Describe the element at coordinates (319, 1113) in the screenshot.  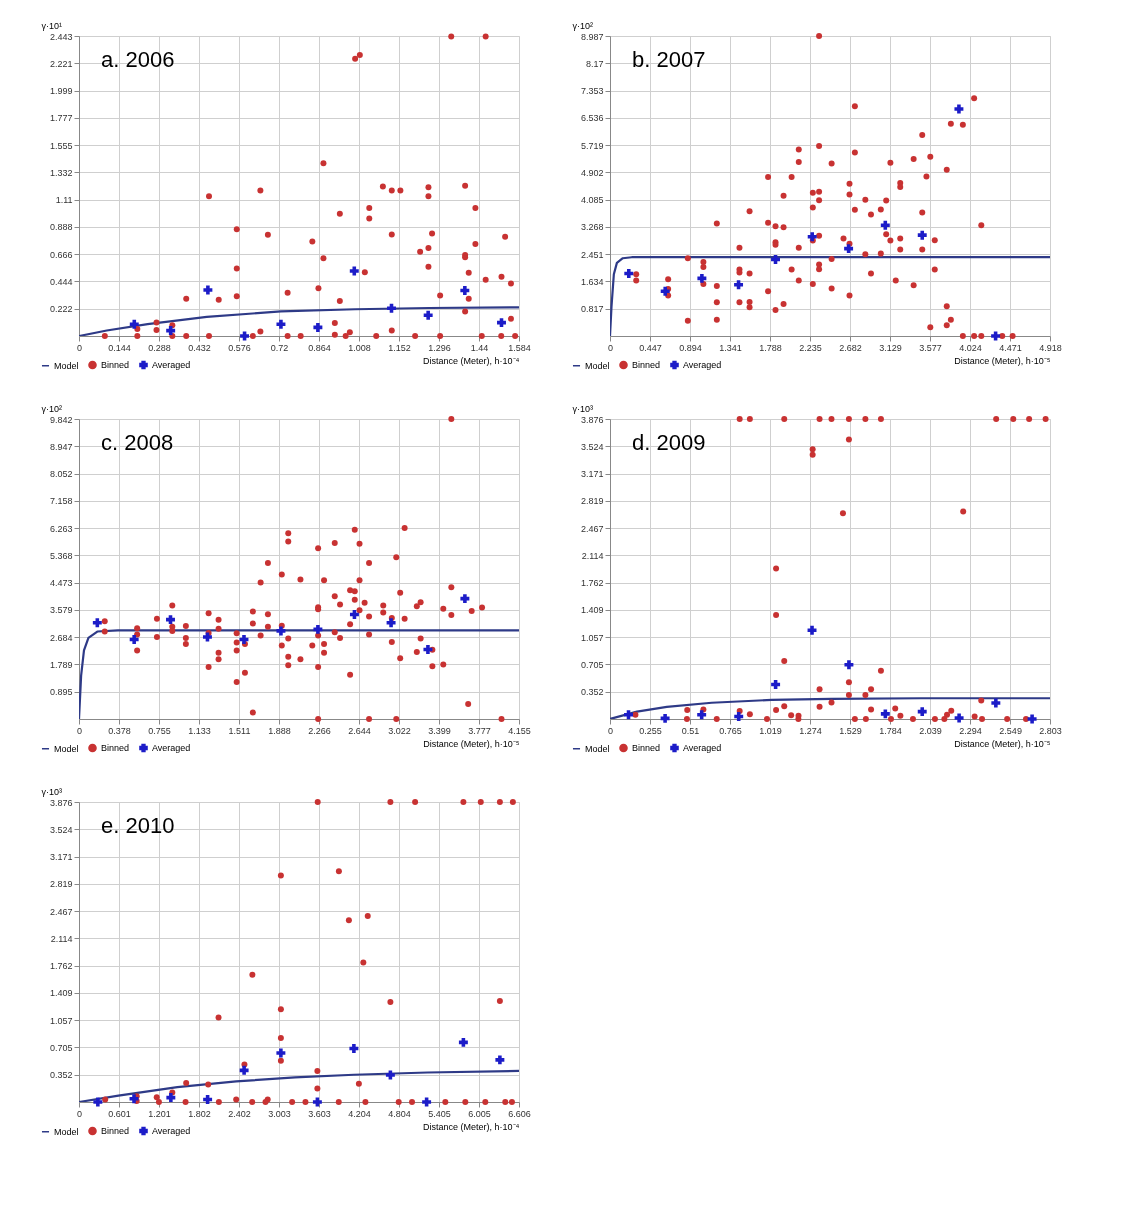
I see `x-tick-label: 3.603` at that location.